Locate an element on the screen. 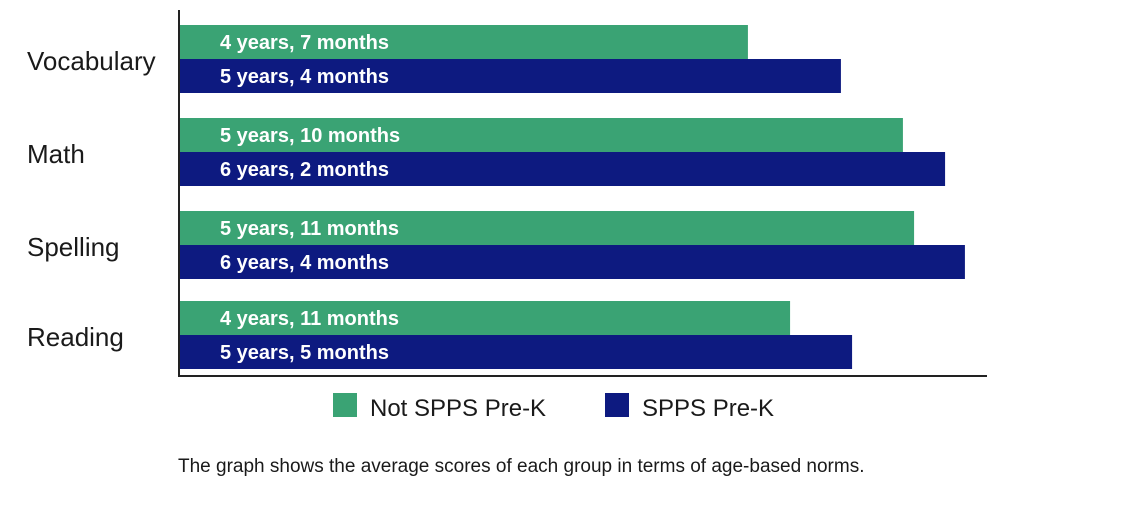 The image size is (1125, 519). bar-math-not-spps-pre-k is located at coordinates (541, 135).